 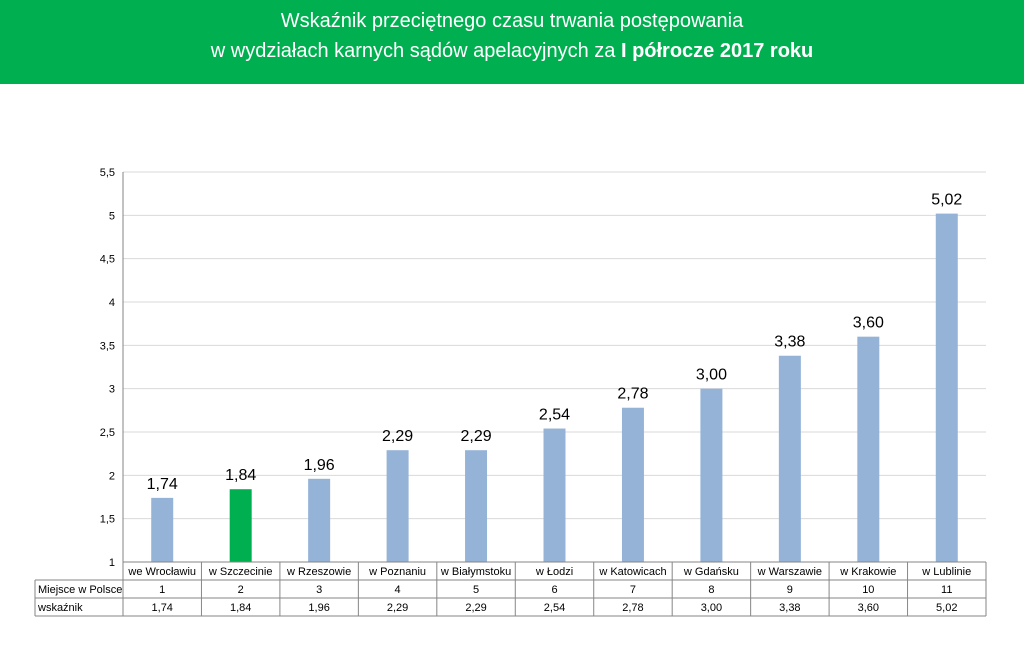 I want to click on data-label-7: 2,78, so click(x=632, y=394).